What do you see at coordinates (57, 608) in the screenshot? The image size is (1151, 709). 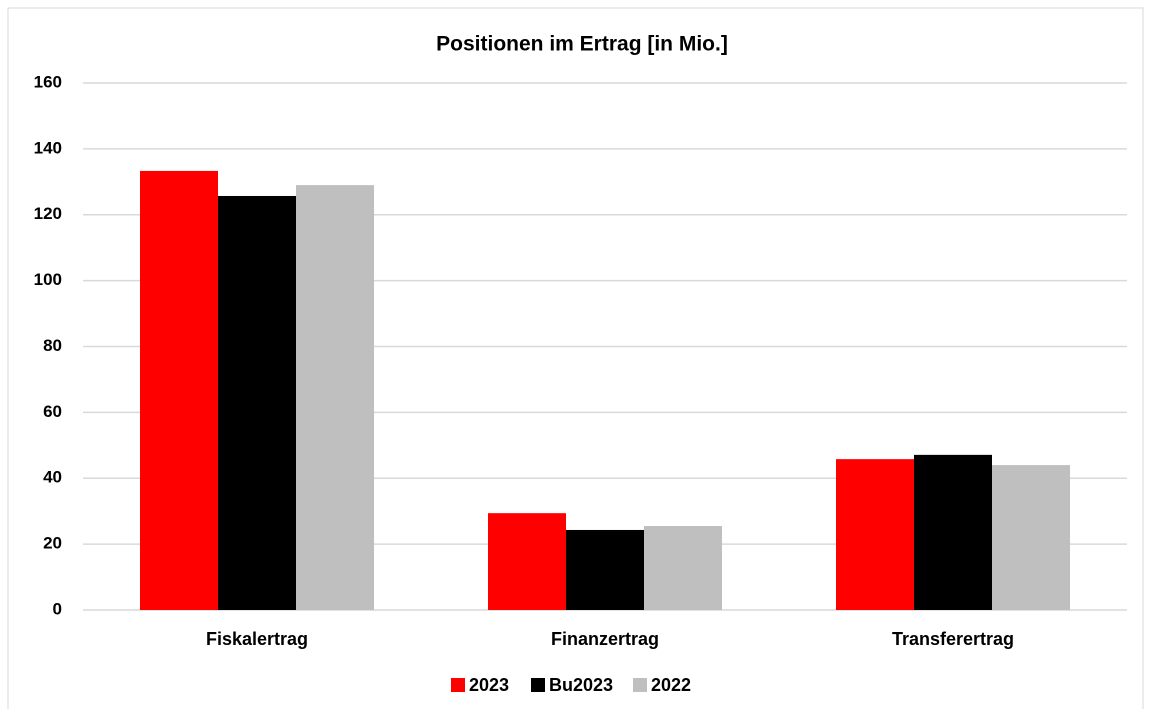 I see `y-tick-label: 0` at bounding box center [57, 608].